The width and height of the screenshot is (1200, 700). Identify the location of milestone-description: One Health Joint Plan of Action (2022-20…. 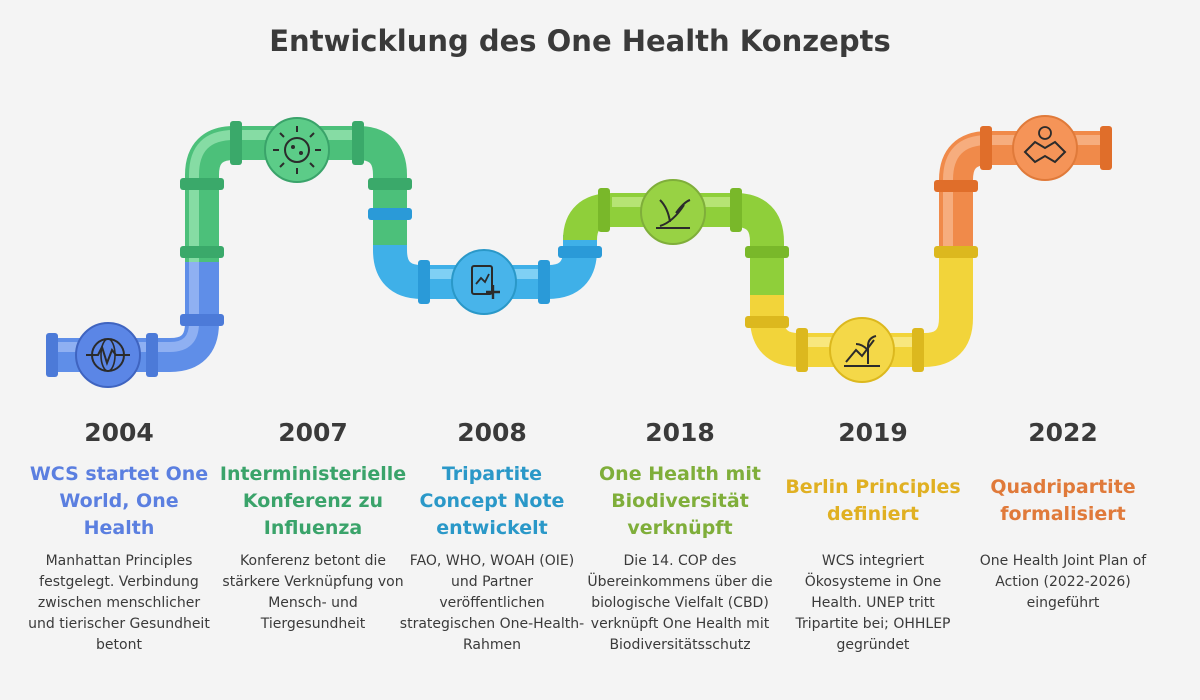
(1063, 582).